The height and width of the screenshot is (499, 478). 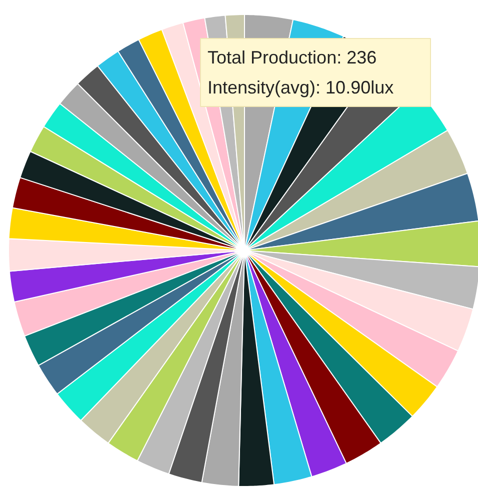 What do you see at coordinates (292, 58) in the screenshot?
I see `text: Total Production: 236` at bounding box center [292, 58].